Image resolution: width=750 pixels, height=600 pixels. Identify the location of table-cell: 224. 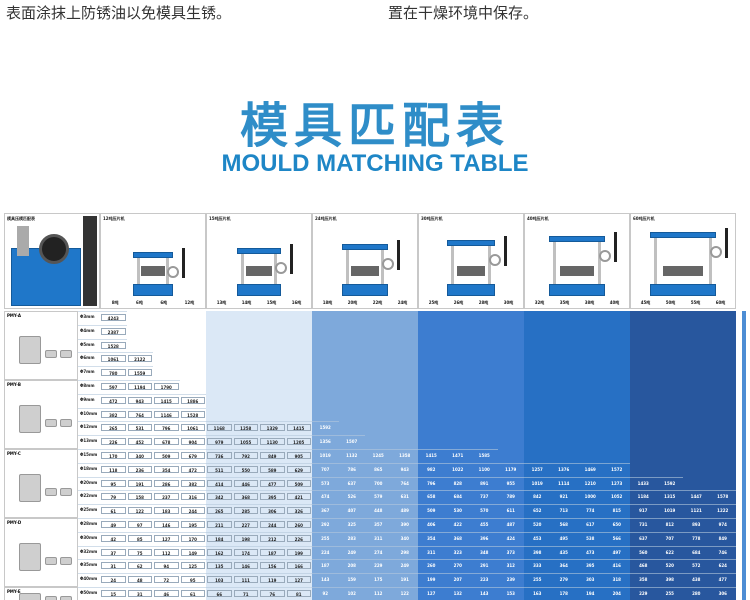
(325, 552).